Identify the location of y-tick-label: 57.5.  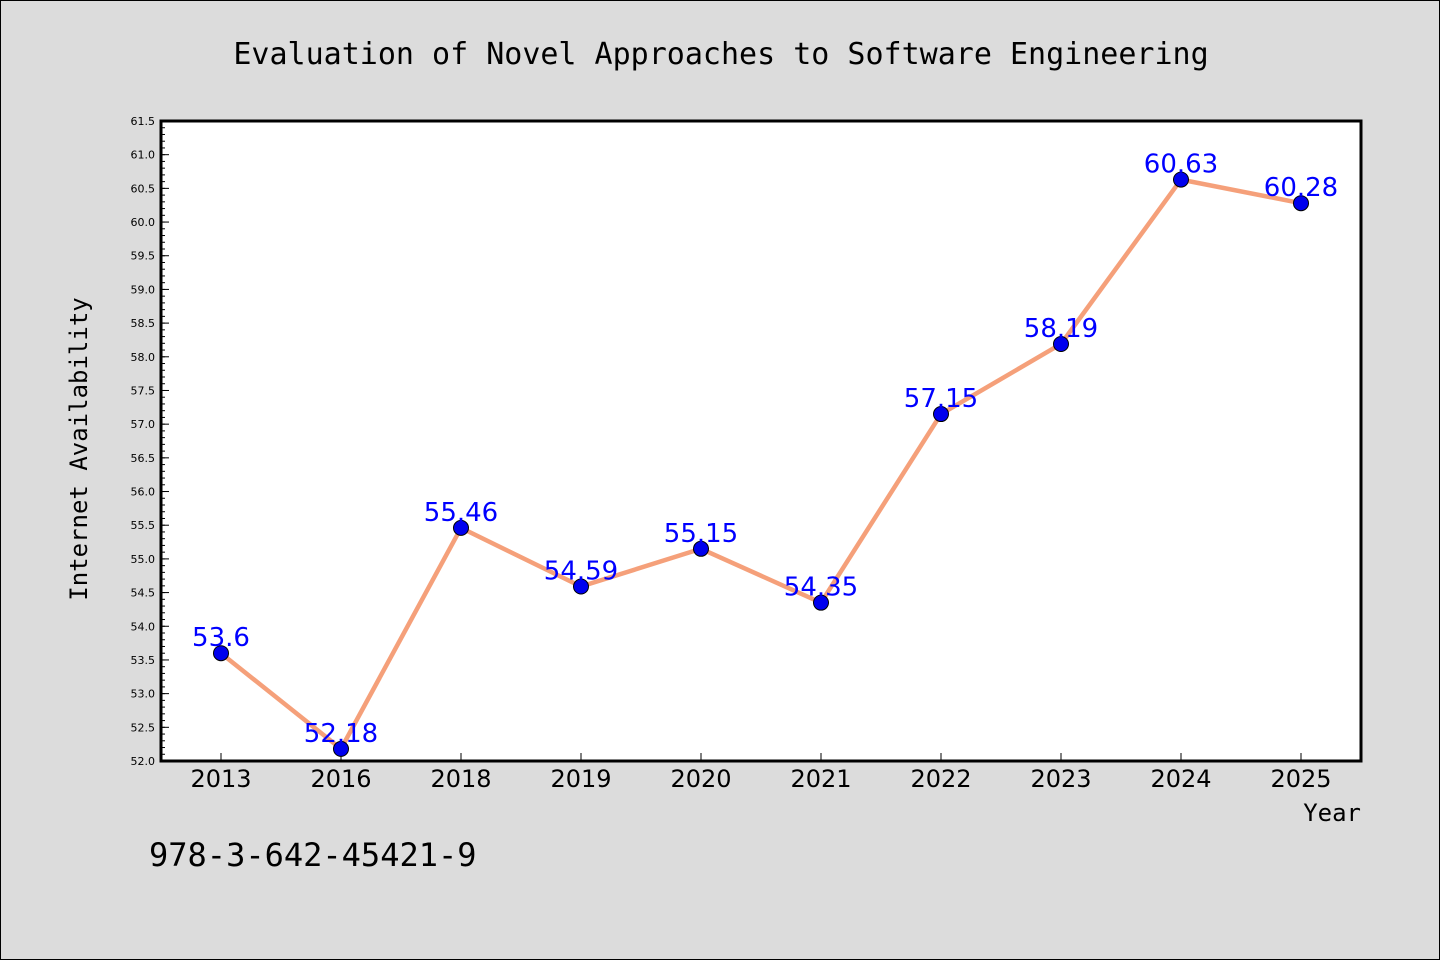
(143, 390).